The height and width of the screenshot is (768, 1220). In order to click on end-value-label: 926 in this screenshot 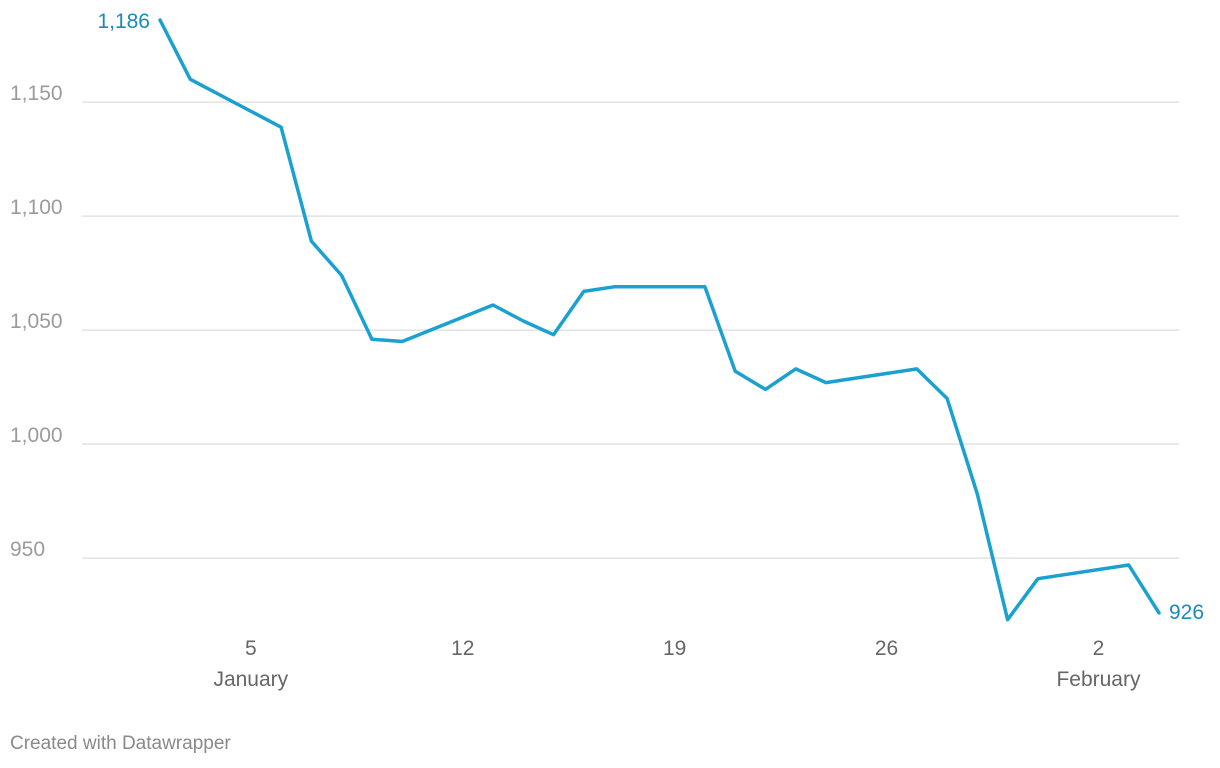, I will do `click(1186, 612)`.